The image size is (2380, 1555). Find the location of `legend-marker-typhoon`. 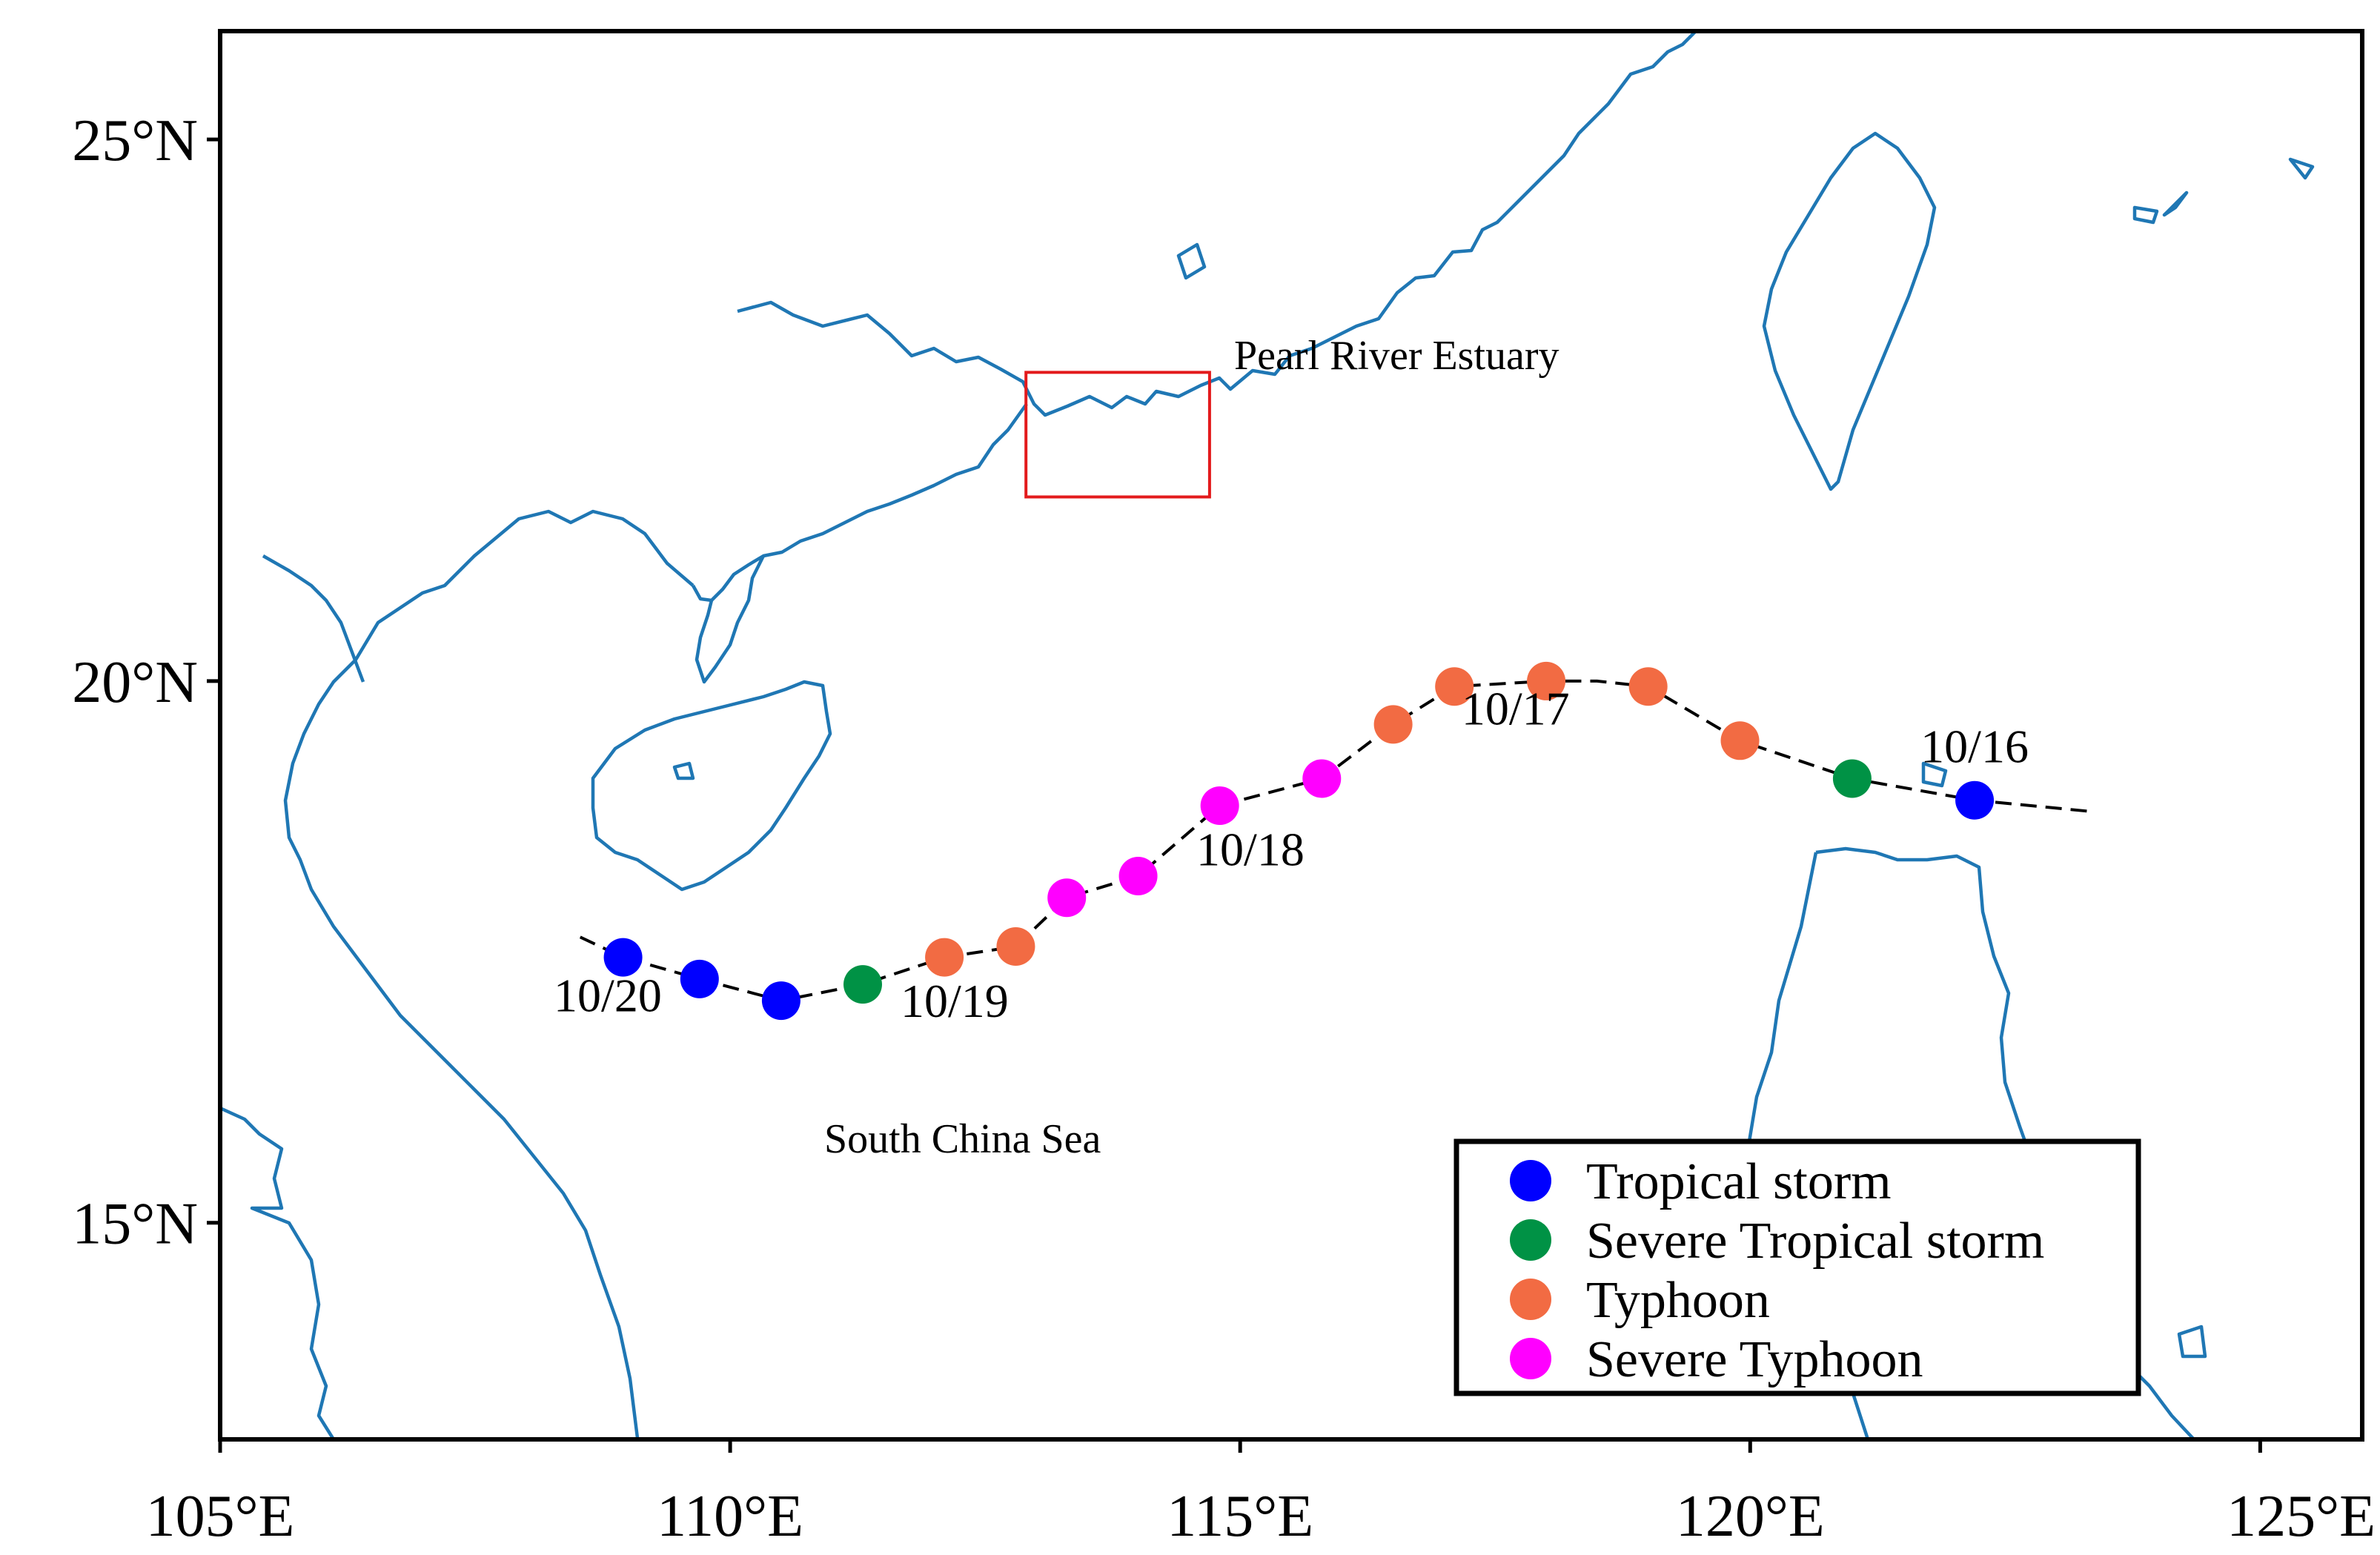

legend-marker-typhoon is located at coordinates (1531, 1299).